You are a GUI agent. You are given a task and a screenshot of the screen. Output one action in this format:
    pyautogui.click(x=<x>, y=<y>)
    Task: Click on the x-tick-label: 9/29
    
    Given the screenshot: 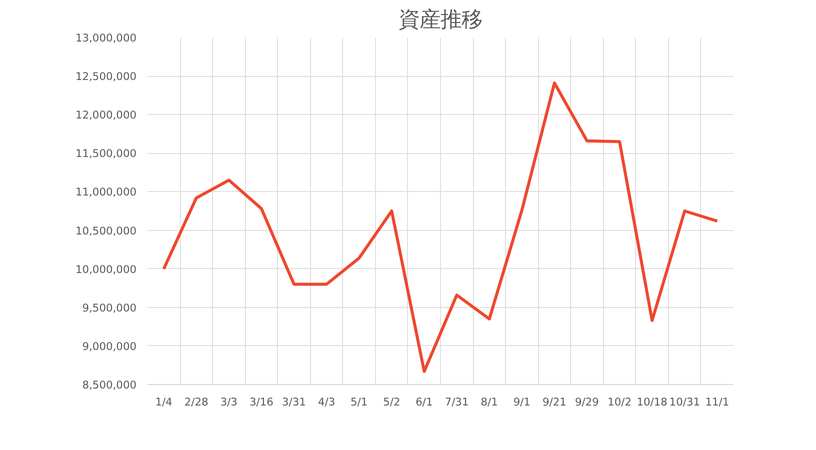 What is the action you would take?
    pyautogui.click(x=587, y=402)
    